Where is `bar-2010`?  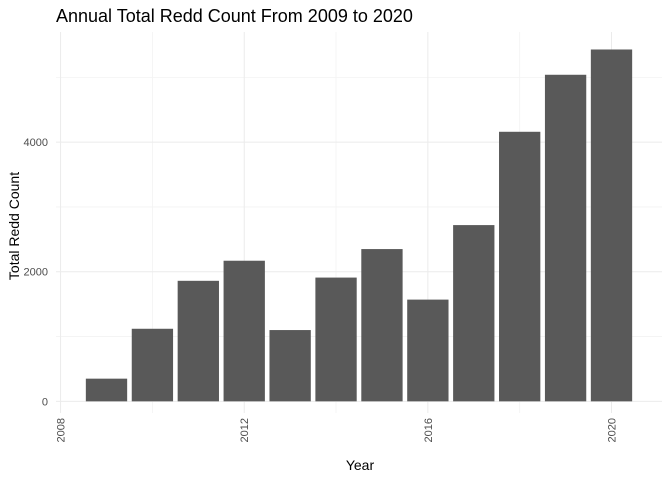
bar-2010 is located at coordinates (152, 365).